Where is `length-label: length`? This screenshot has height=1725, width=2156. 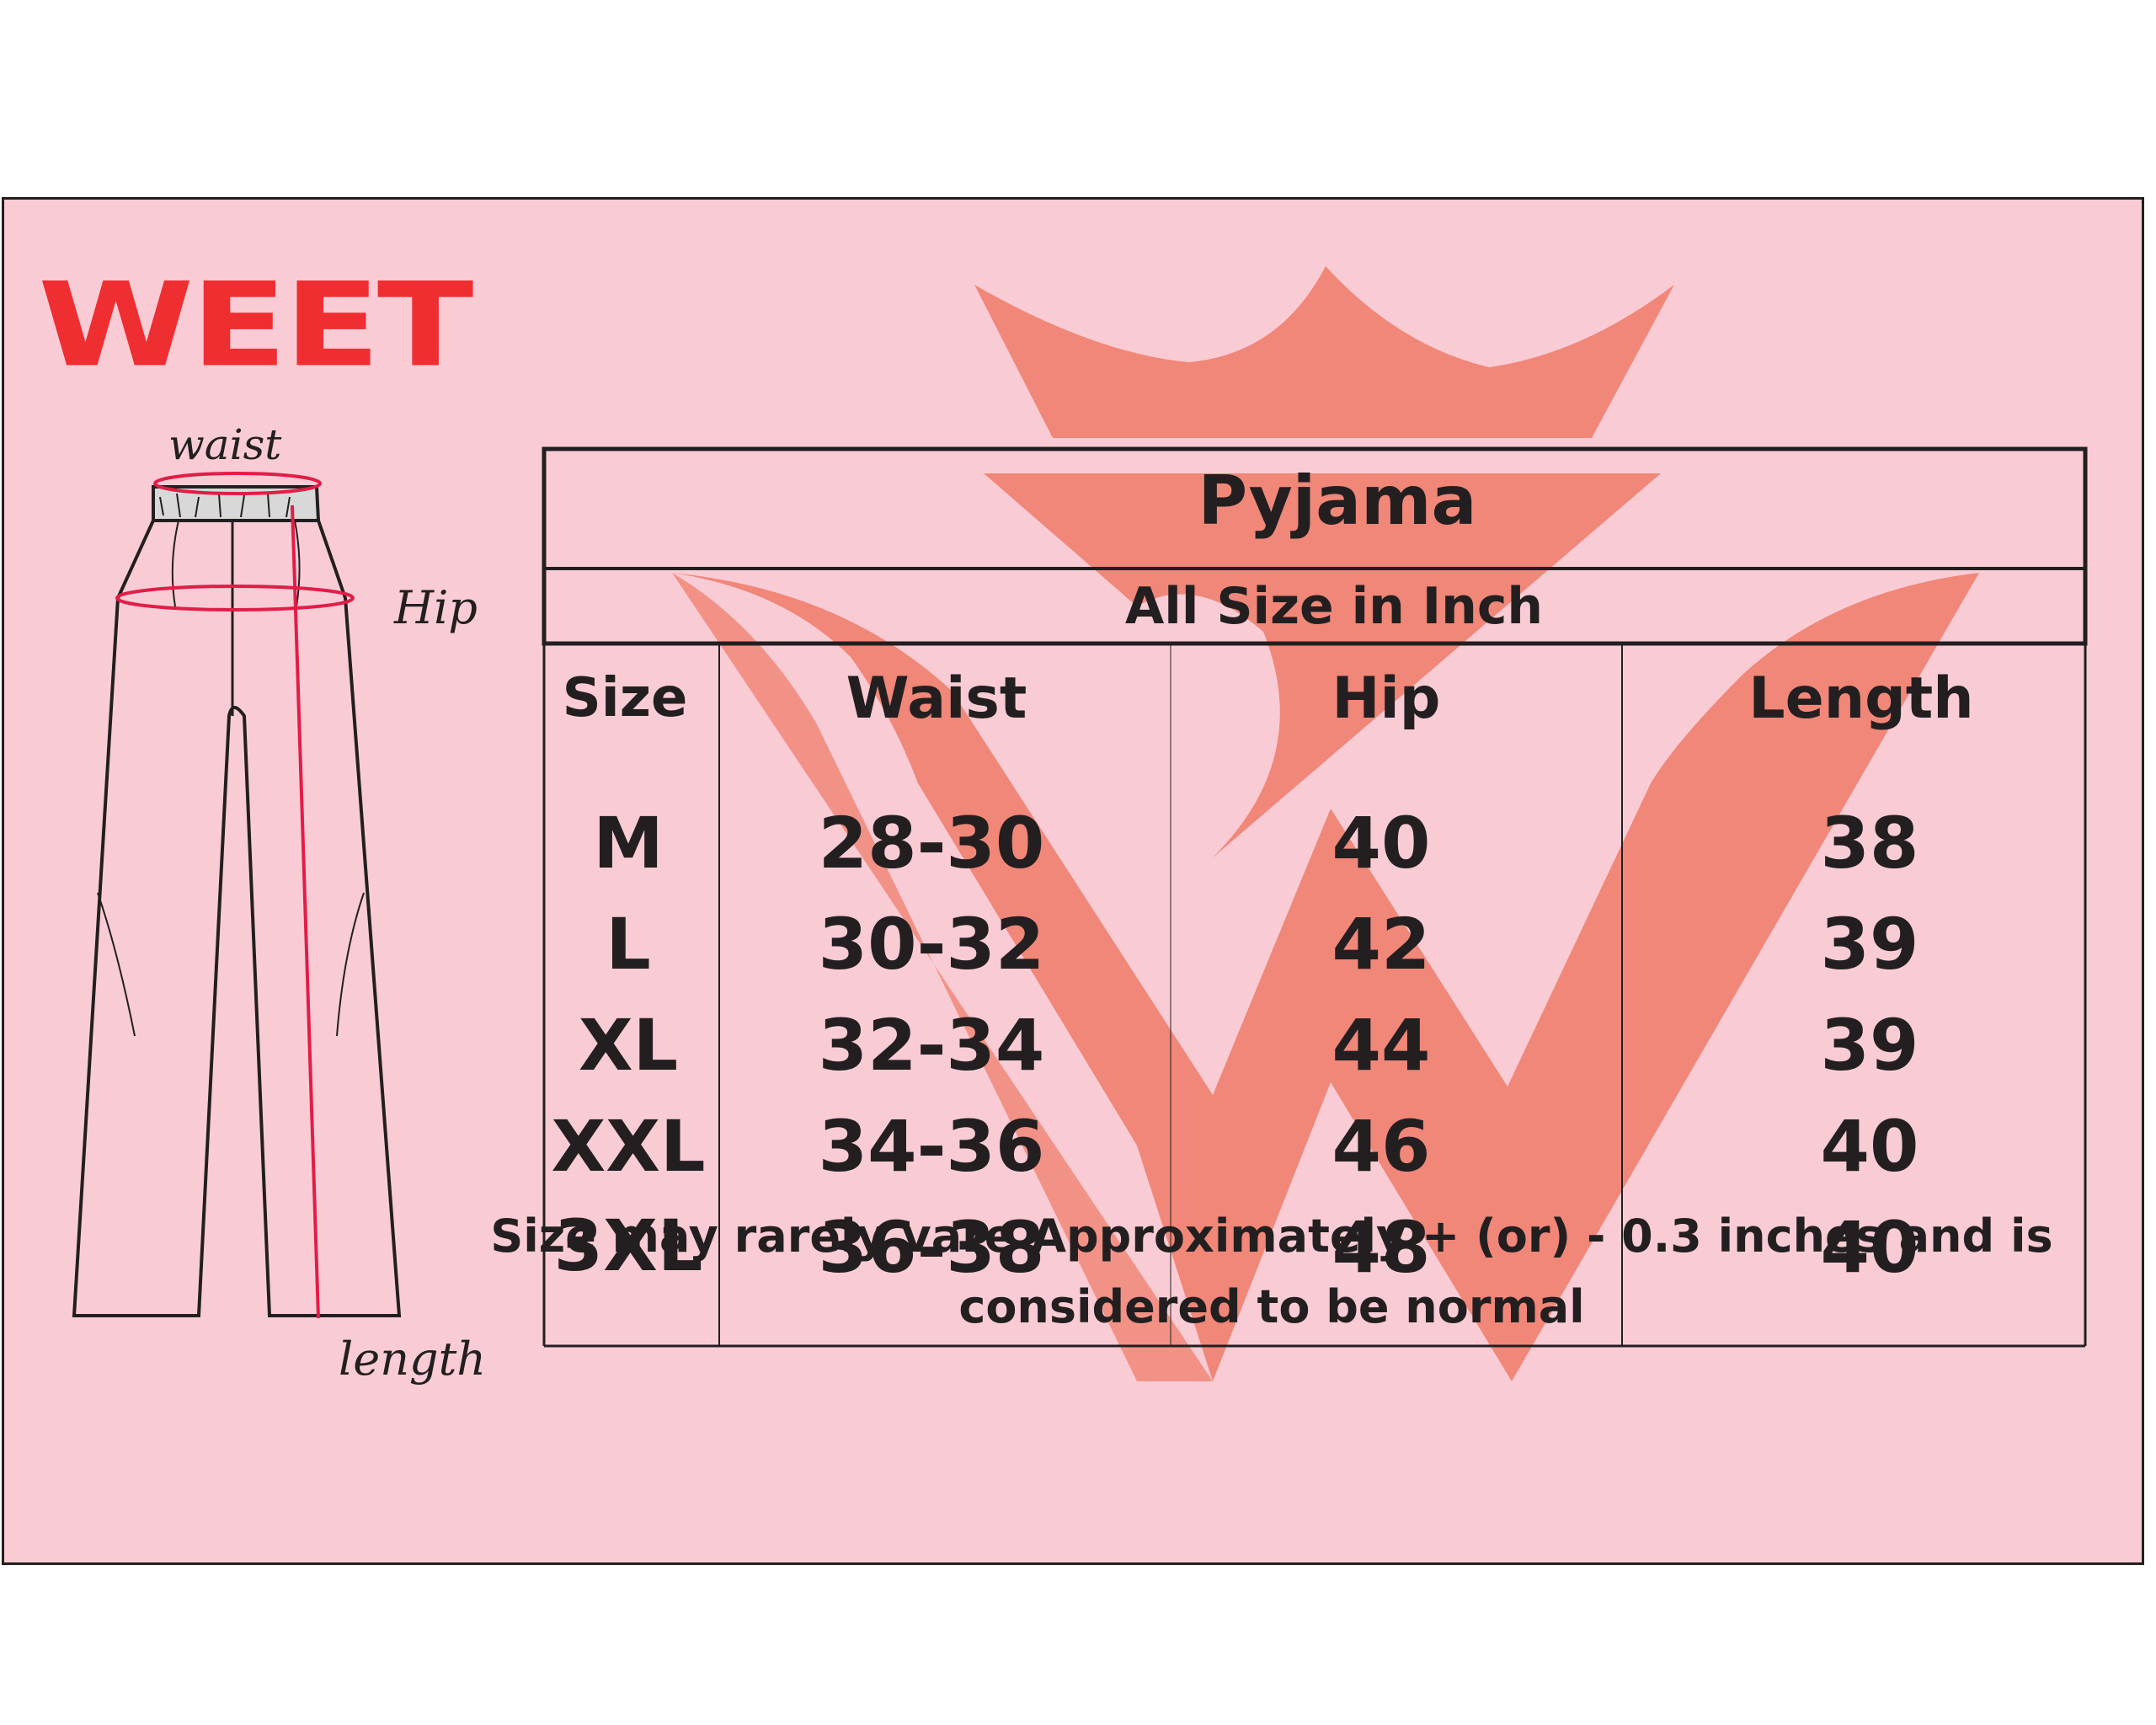 length-label: length is located at coordinates (412, 1359).